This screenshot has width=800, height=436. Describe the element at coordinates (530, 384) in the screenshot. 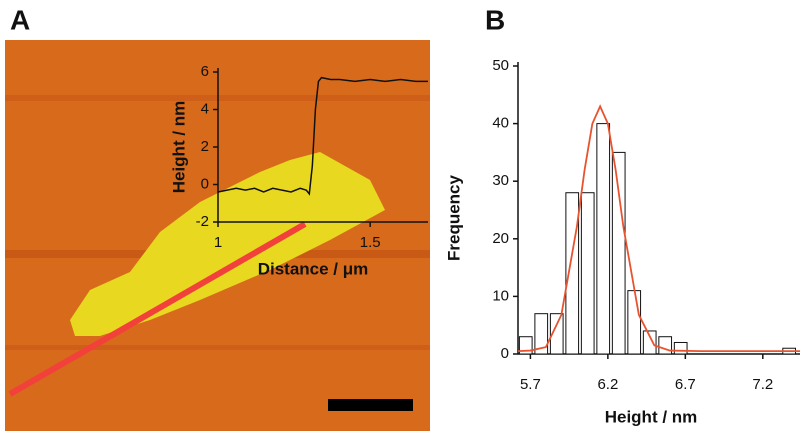

I see `x-tick-label: 5.7` at that location.